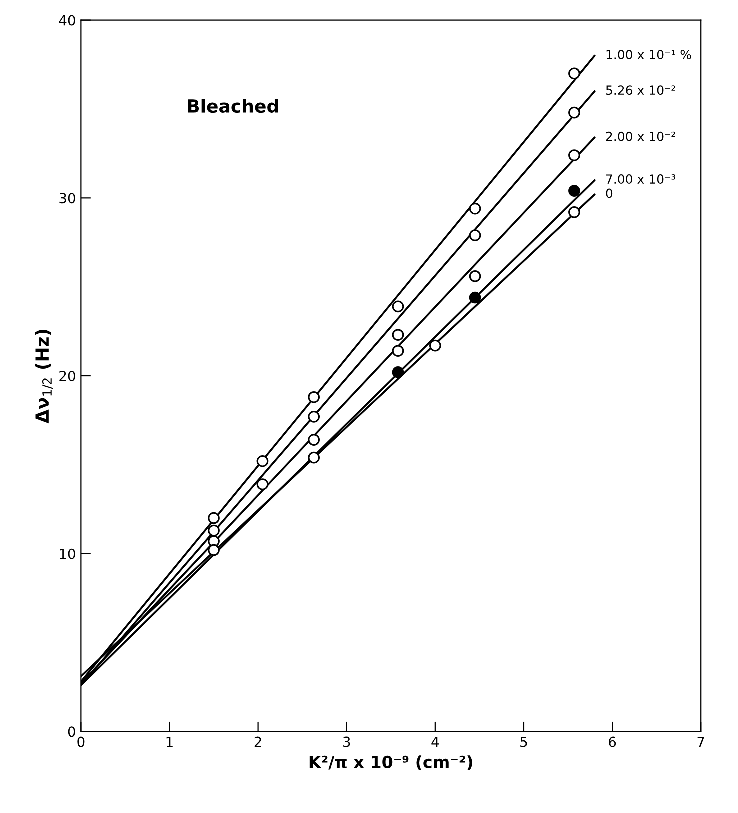  I want to click on series-label: 1.00 x 10⁻¹ %, so click(649, 55).